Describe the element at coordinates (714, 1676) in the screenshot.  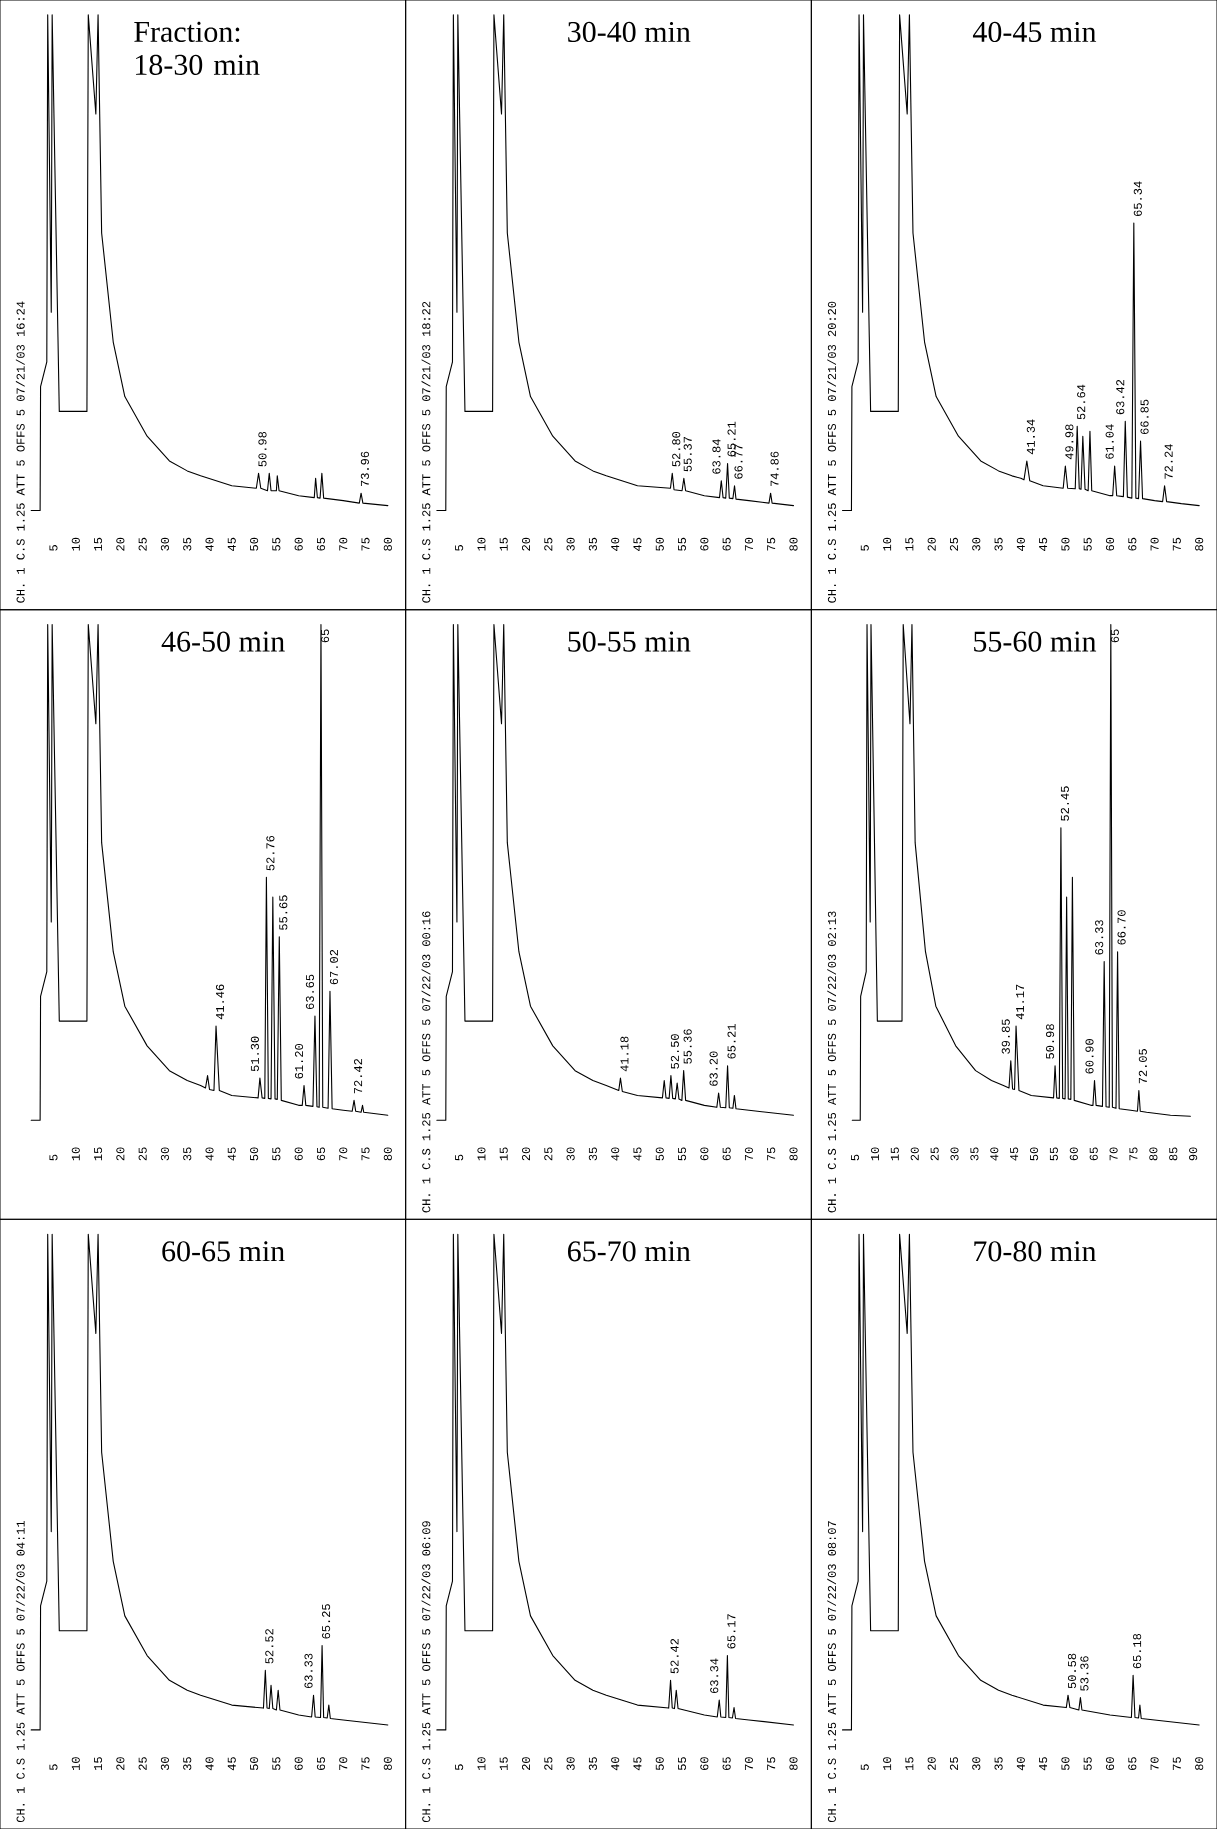
I see `annotation: 63.34` at that location.